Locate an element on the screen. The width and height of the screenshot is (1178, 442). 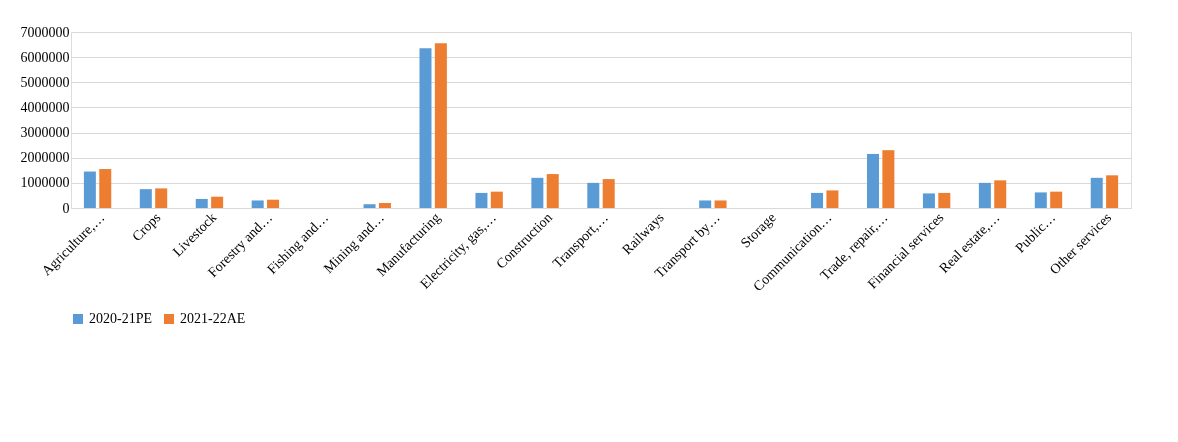
y-tick-label: 6000000 is located at coordinates (45, 57).